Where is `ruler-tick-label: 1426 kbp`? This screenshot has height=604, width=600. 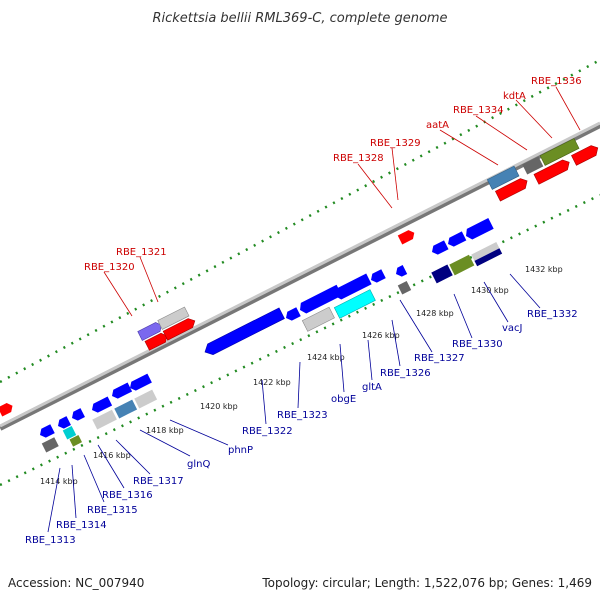 ruler-tick-label: 1426 kbp is located at coordinates (381, 335).